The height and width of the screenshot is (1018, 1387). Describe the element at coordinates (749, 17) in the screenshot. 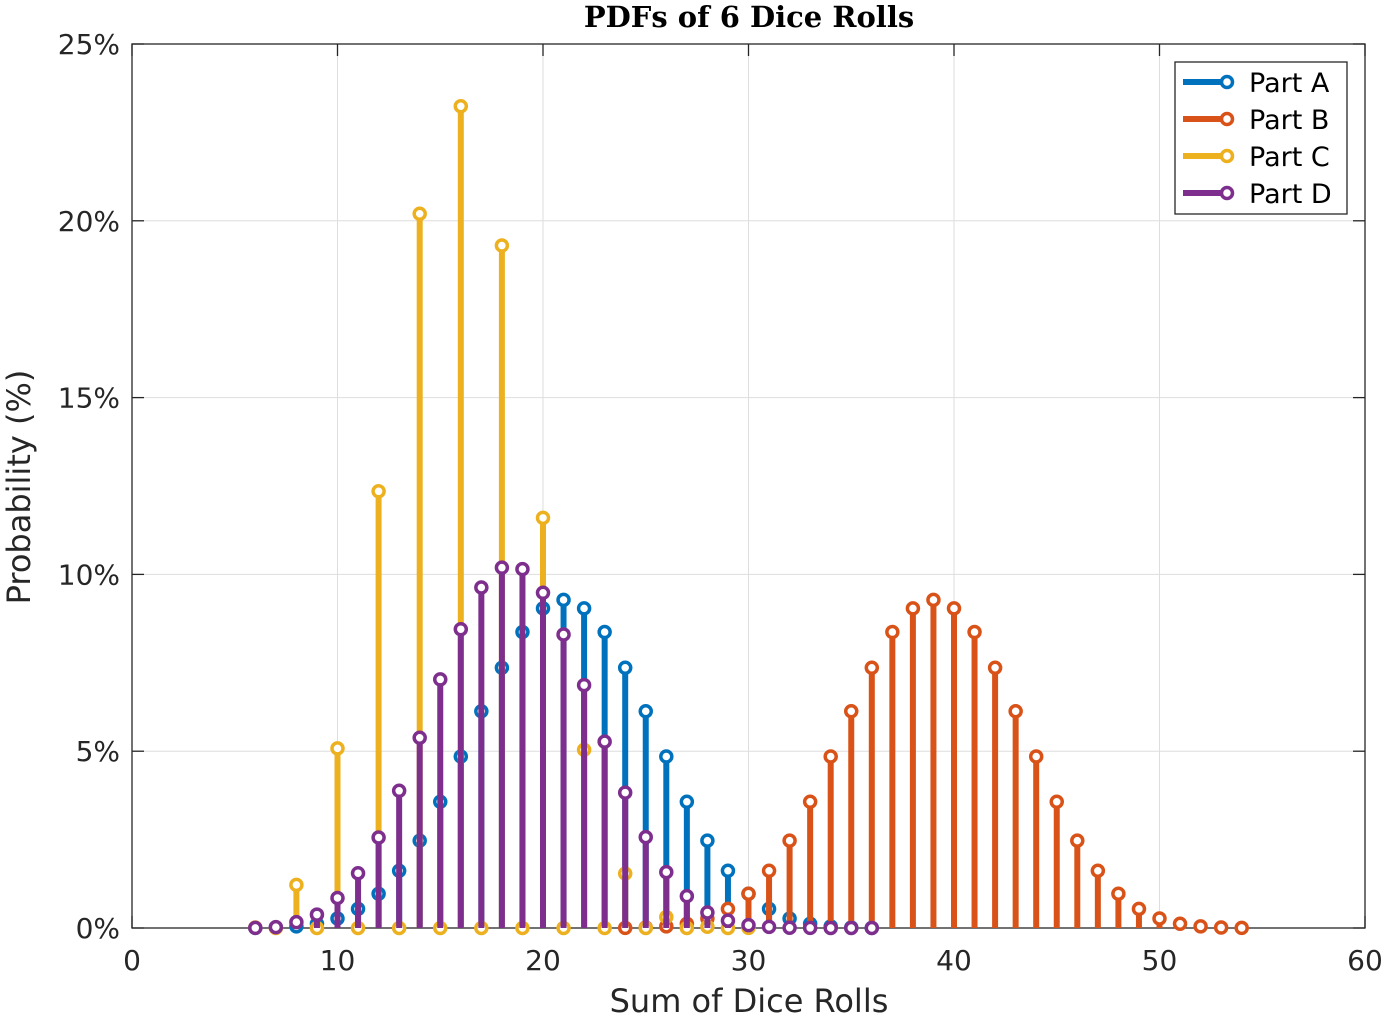

I see `chart-title: PDFs of 6 Dice Rolls` at that location.